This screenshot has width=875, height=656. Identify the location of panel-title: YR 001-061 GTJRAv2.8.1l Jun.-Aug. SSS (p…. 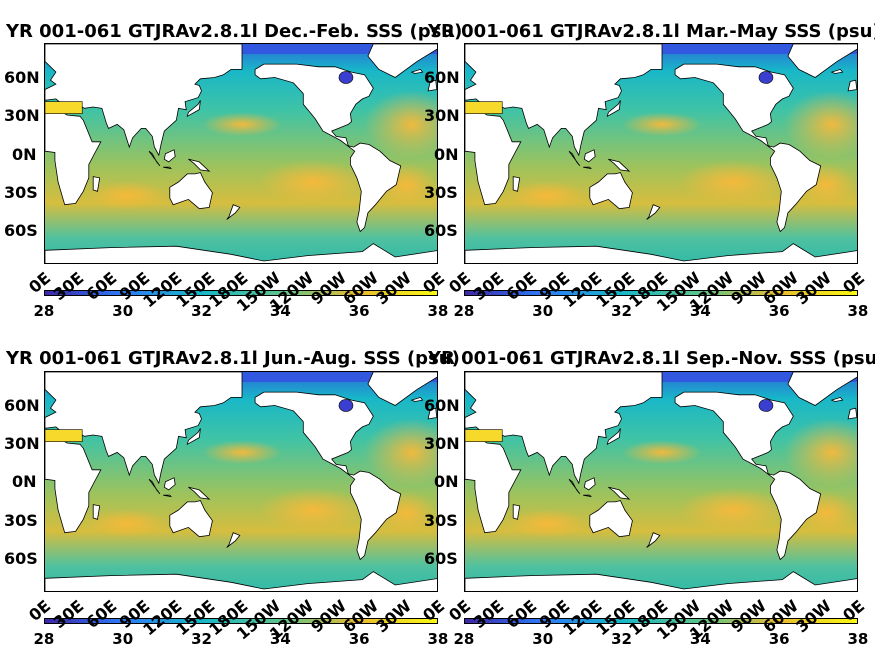
(233, 358).